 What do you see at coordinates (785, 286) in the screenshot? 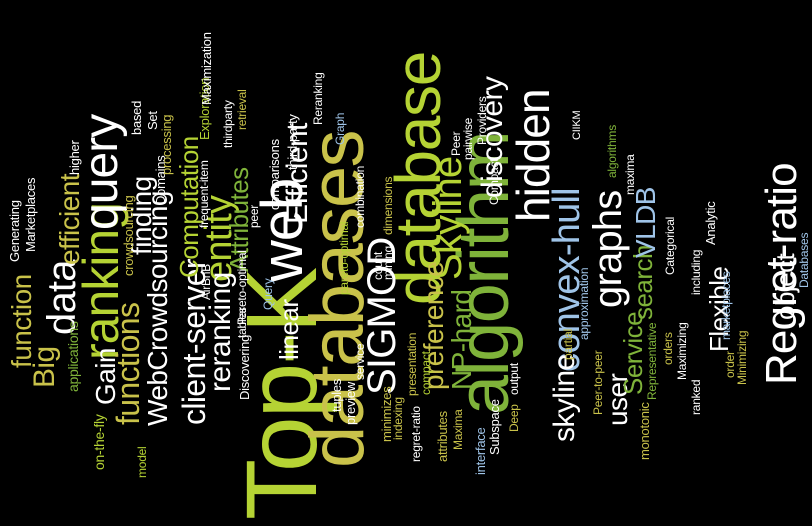
I see `word-object: object` at bounding box center [785, 286].